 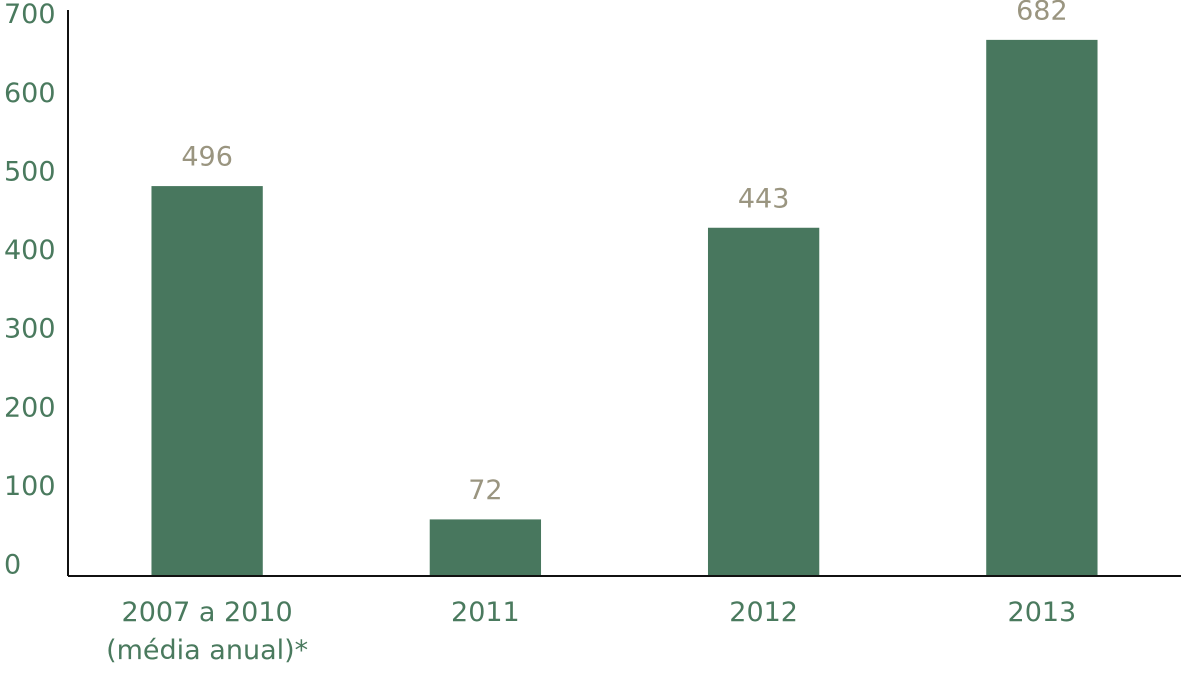 I want to click on x-tick-label: 2012, so click(x=763, y=612).